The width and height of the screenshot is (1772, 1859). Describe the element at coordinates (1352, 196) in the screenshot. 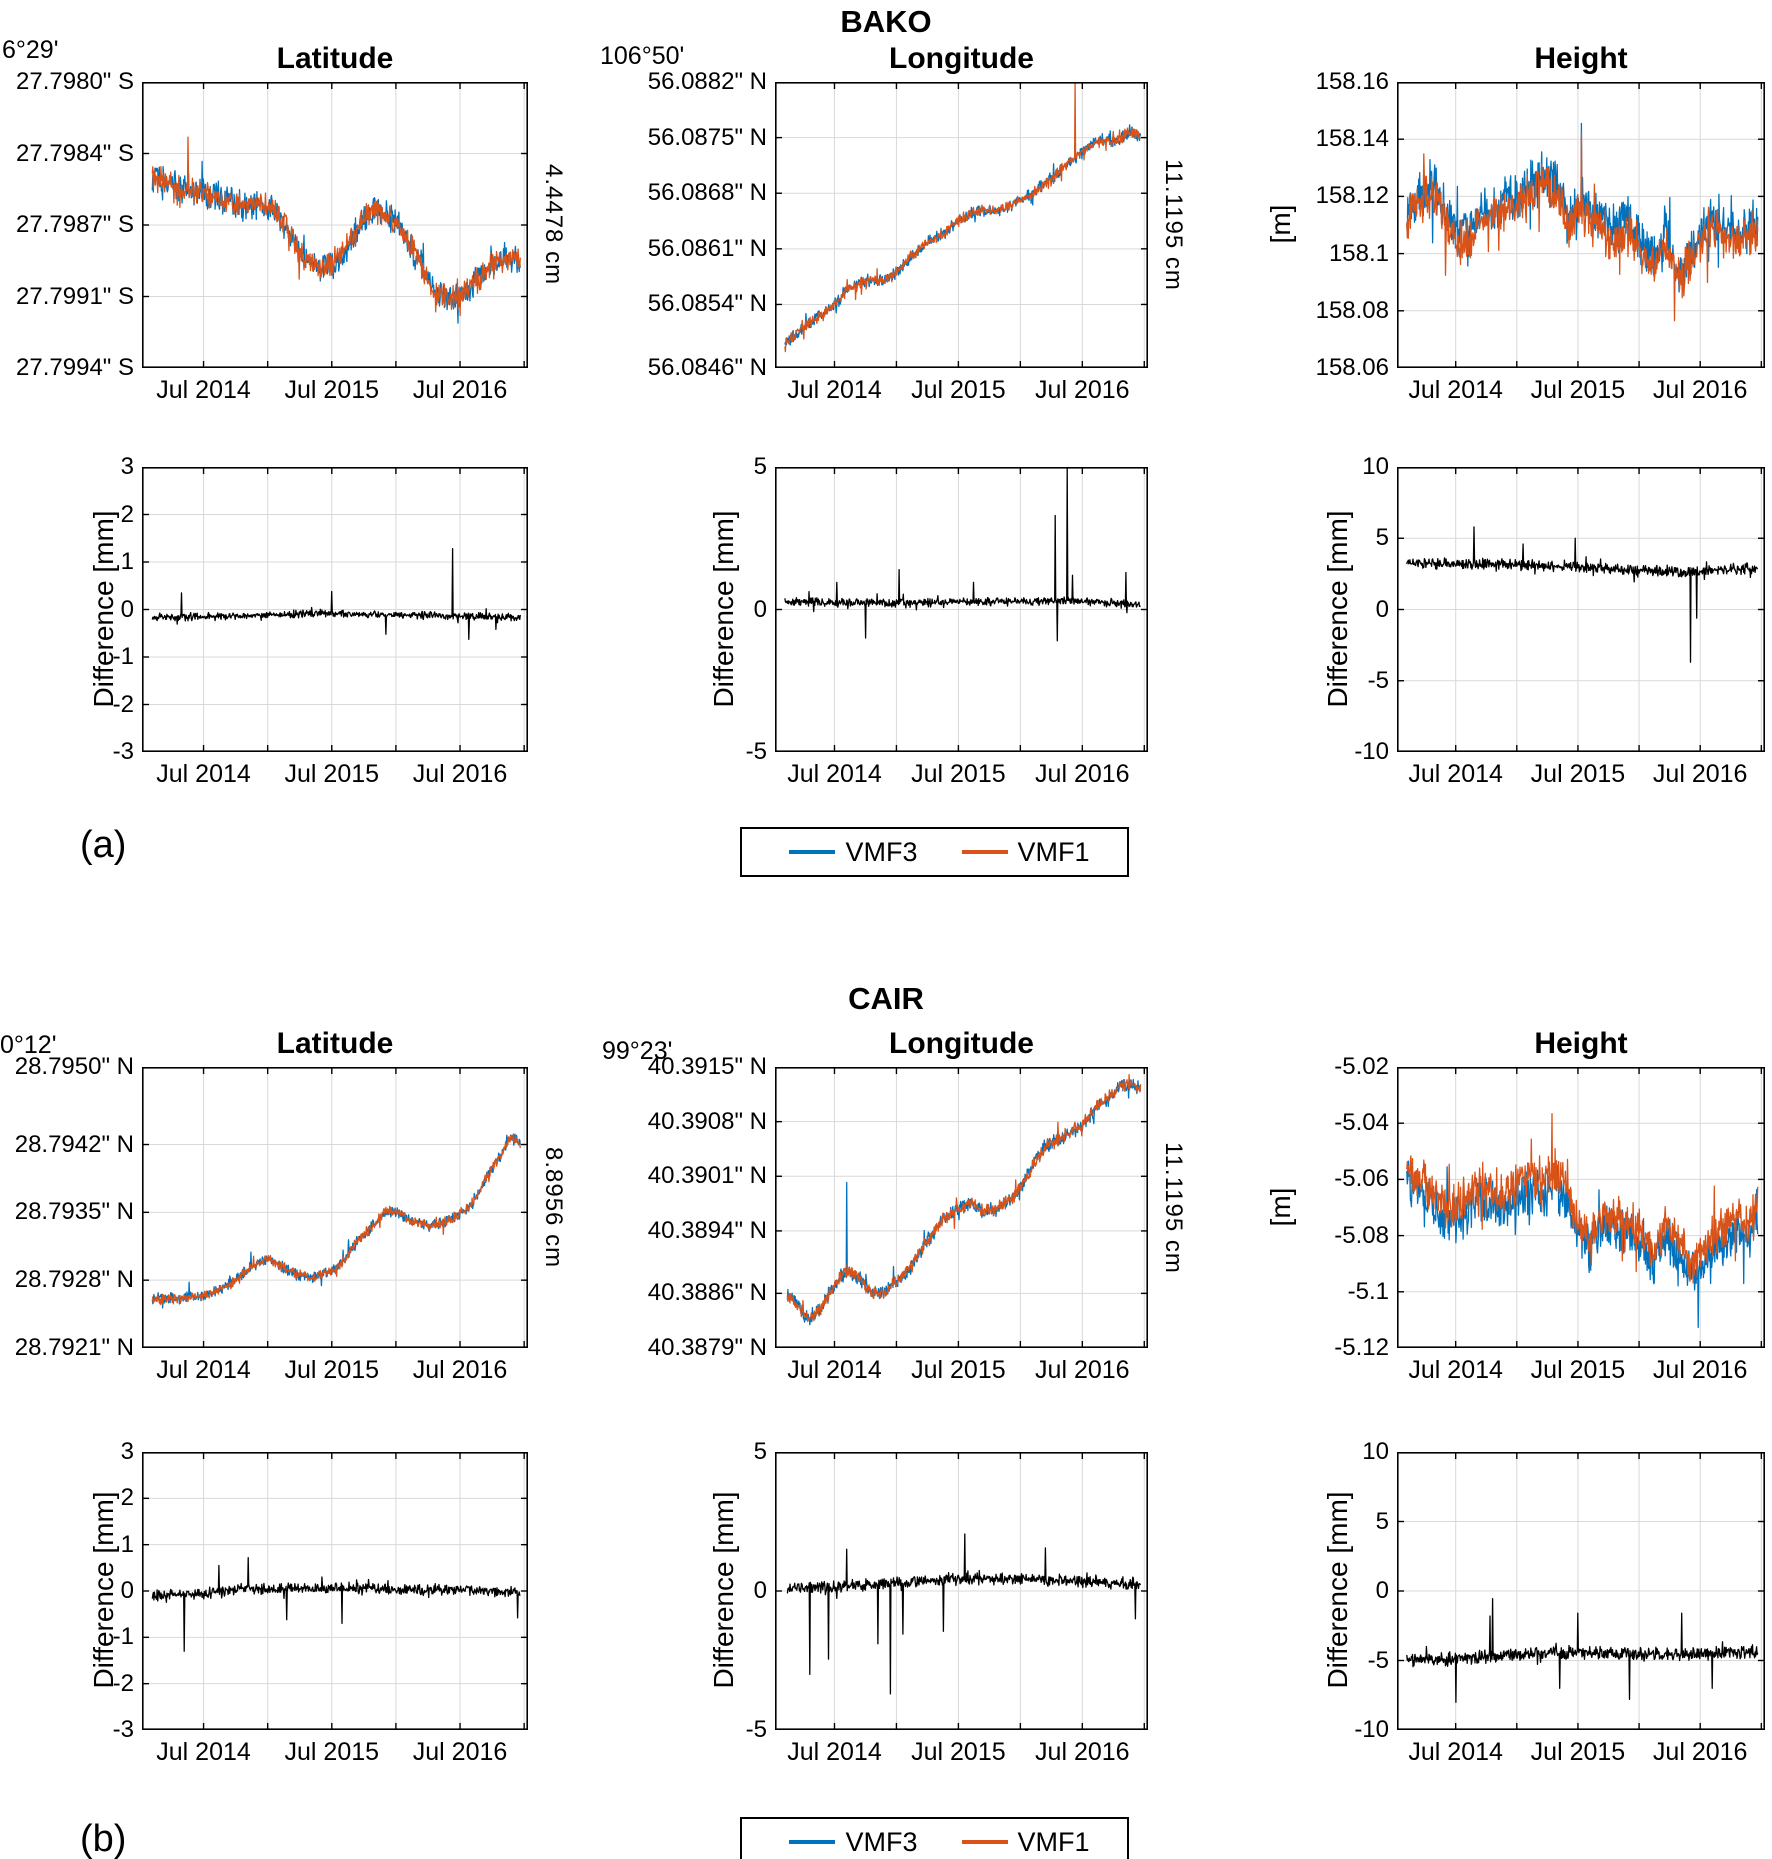

I see `y-tick-label: 158.12` at that location.